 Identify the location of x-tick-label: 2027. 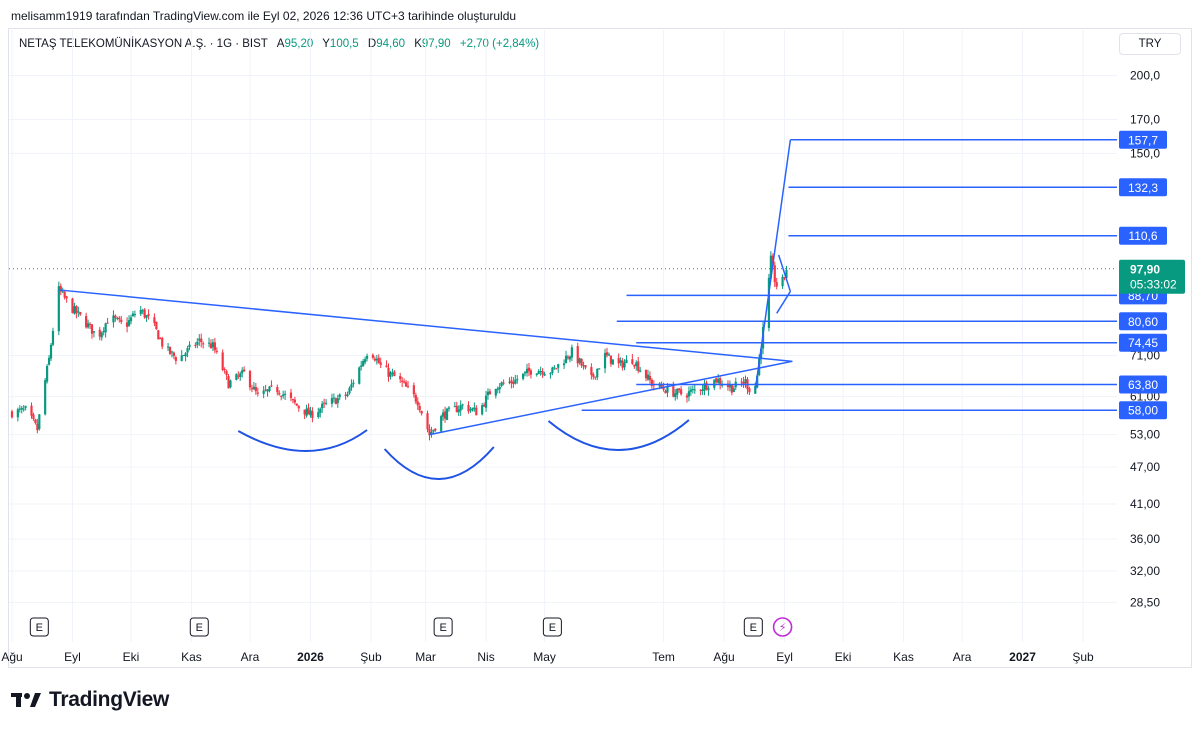
(1022, 657).